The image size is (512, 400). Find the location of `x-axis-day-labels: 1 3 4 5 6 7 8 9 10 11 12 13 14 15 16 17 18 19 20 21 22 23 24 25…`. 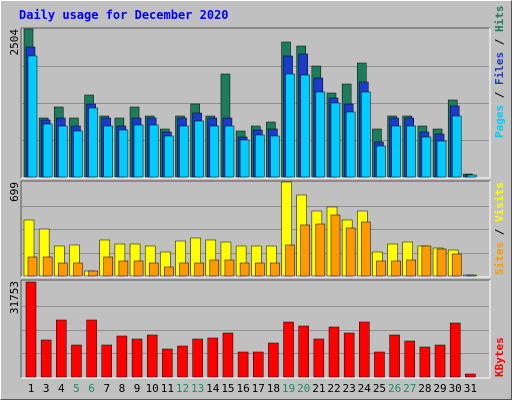

x-axis-day-labels: 1 3 4 5 6 7 8 9 10 11 12 13 14 15 16 17 18 19 20 21 22 23 24 25… is located at coordinates (252, 388).